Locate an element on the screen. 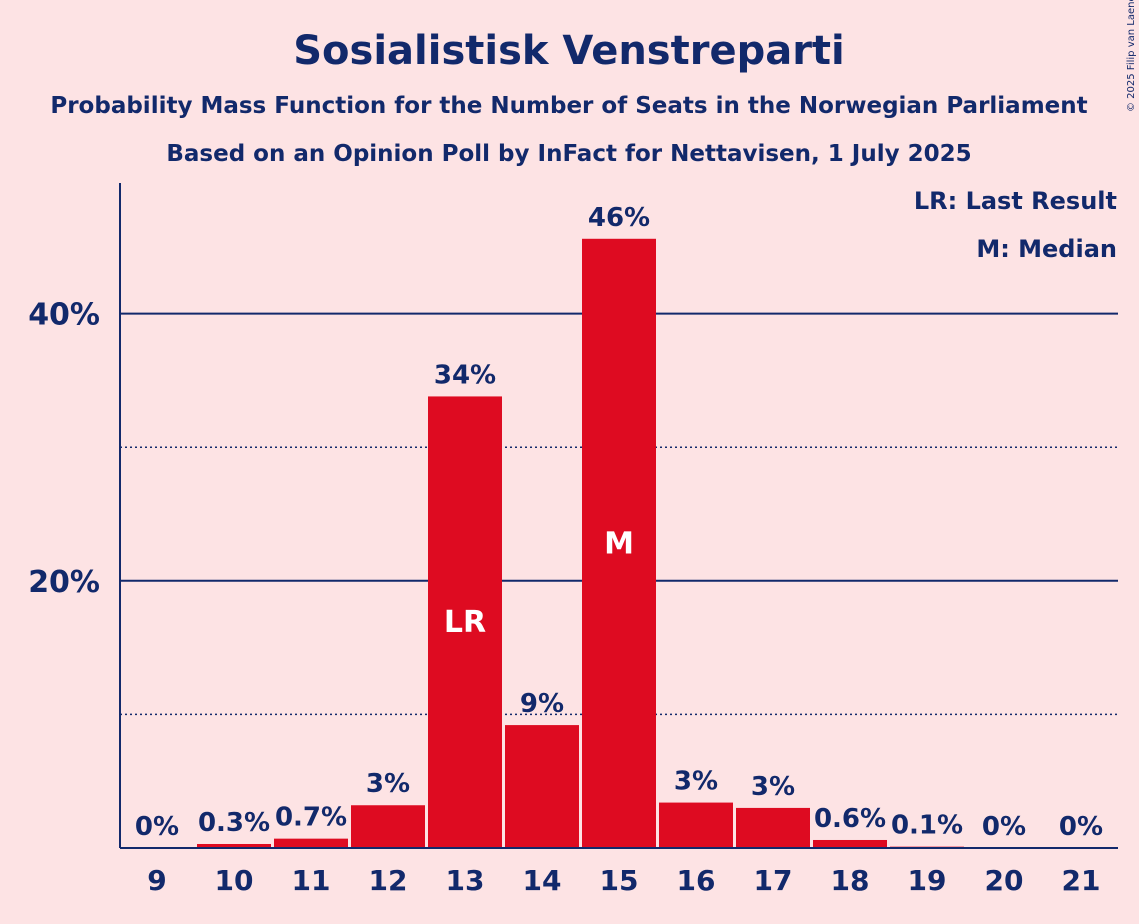 The image size is (1139, 924). x-tick-label: 11 is located at coordinates (311, 880).